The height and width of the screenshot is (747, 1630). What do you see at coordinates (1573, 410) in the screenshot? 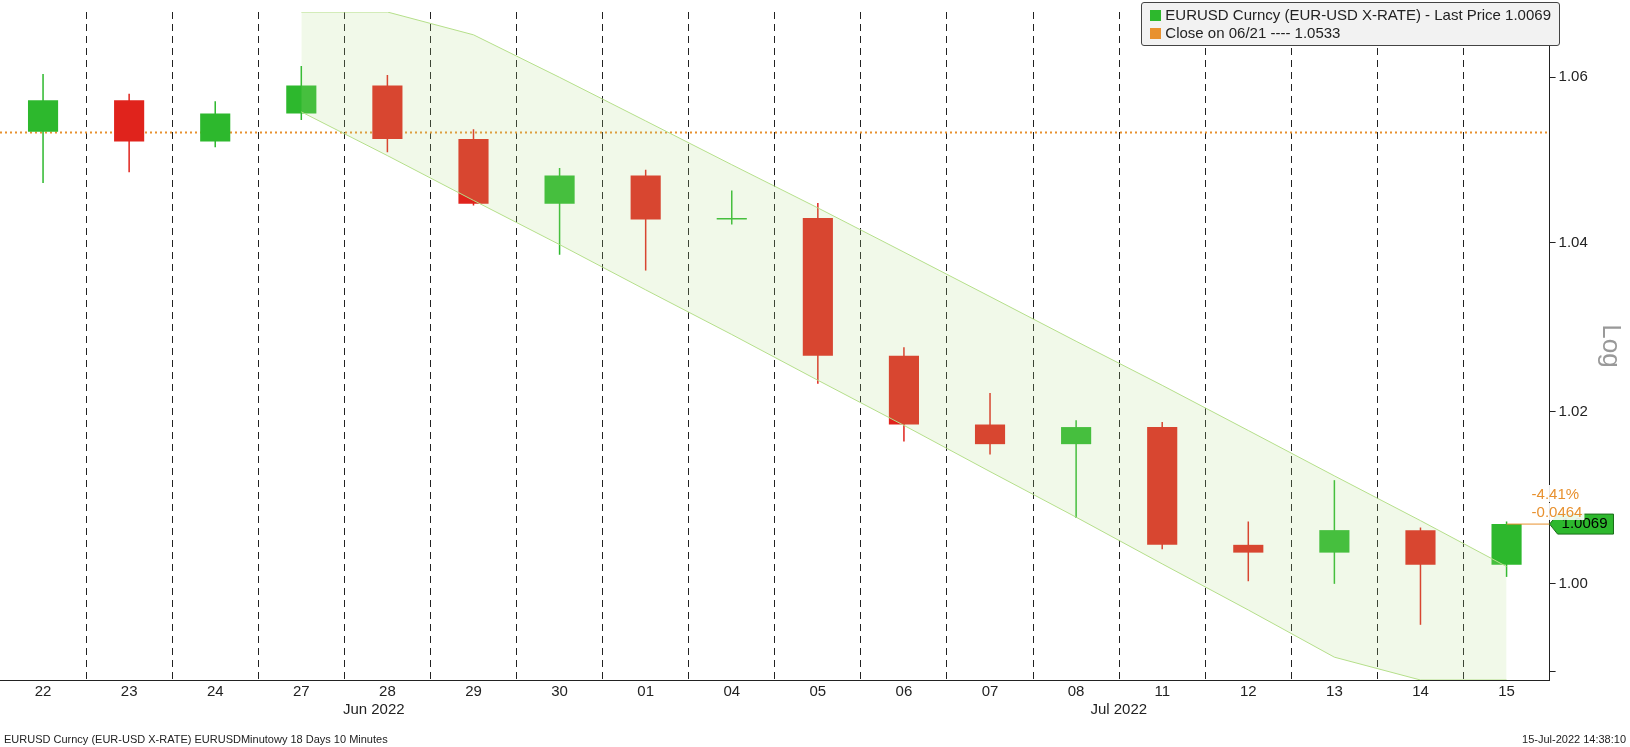
I see `y-tick-label: 1.02` at bounding box center [1573, 410].